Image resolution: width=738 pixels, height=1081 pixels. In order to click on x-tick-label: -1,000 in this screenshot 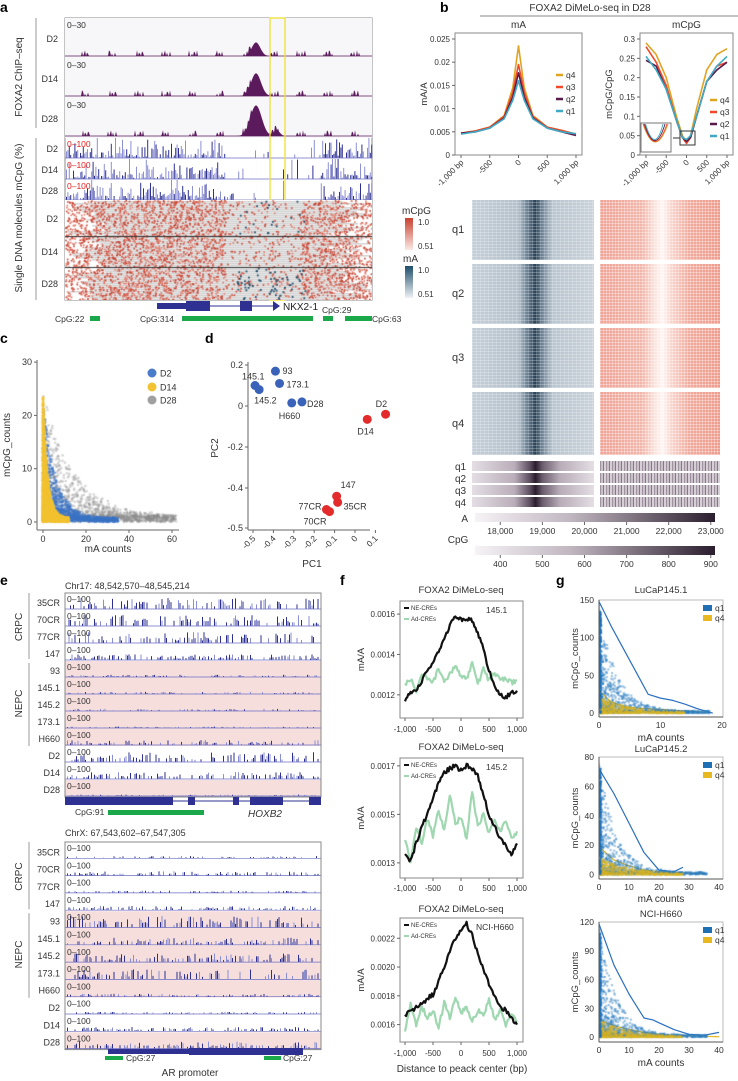, I will do `click(405, 729)`.